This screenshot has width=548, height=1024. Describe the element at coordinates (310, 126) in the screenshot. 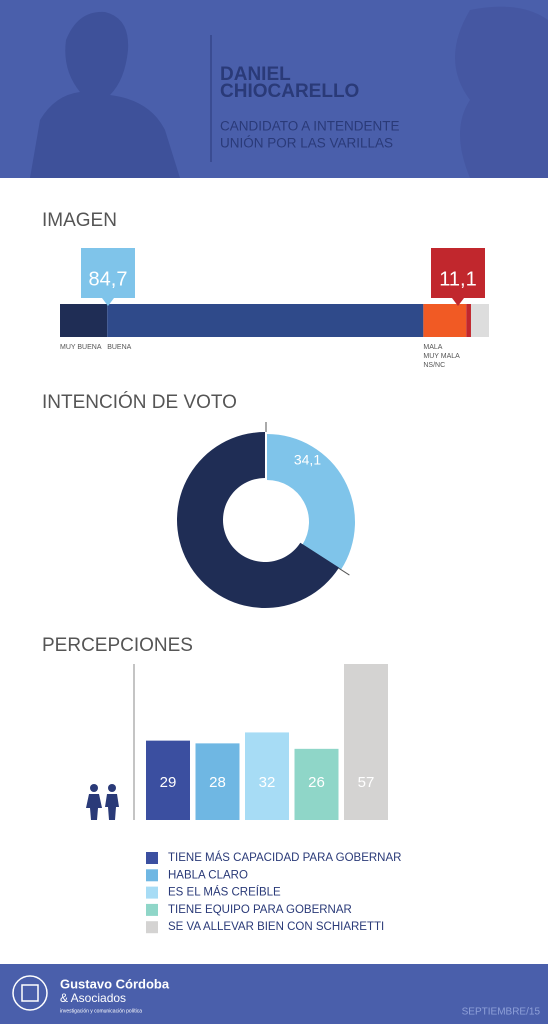

I see `subtitle: CANDIDATO A INTENDENTE` at that location.